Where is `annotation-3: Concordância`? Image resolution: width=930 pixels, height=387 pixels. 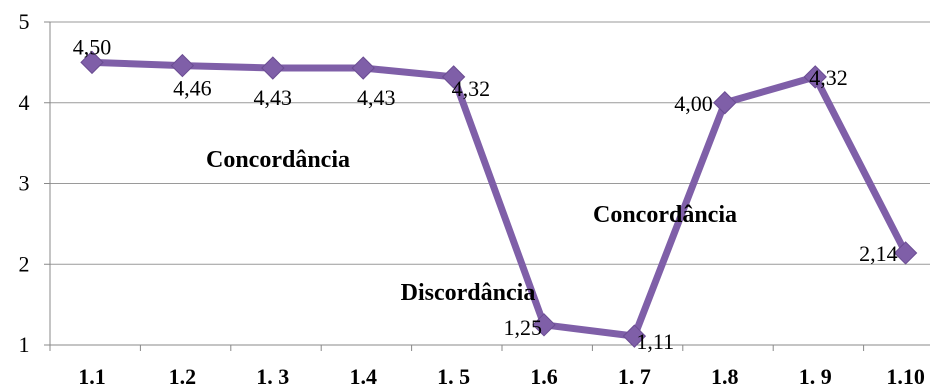
annotation-3: Concordância is located at coordinates (665, 215).